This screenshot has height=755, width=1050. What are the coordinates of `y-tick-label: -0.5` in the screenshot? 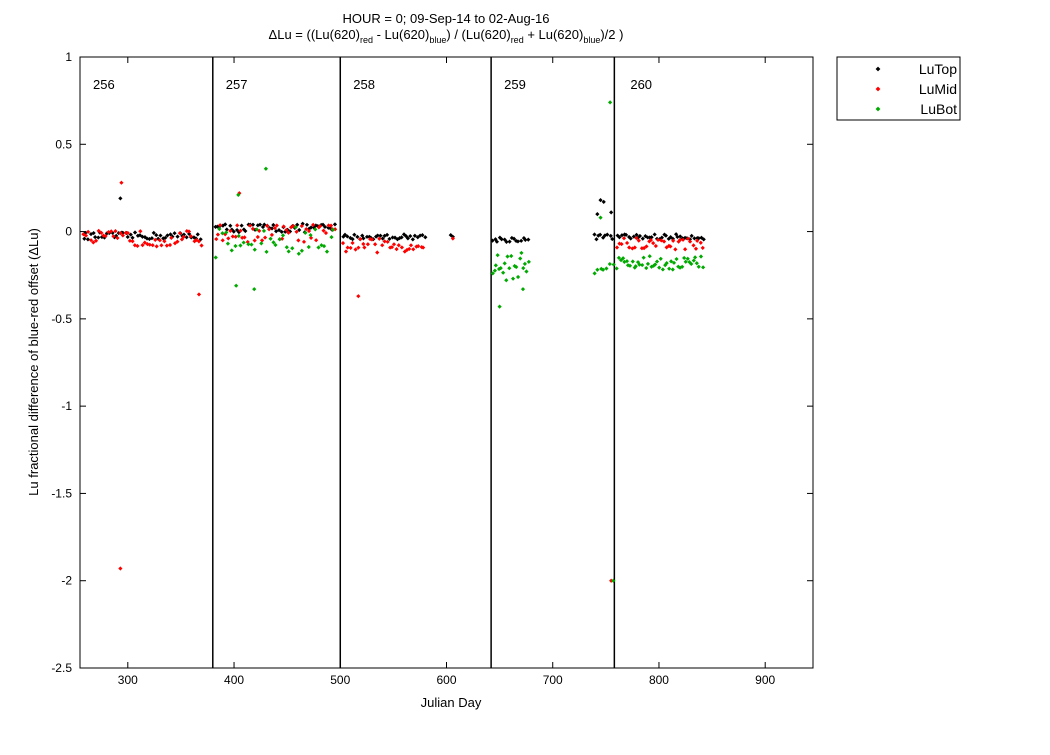 It's located at (61, 319).